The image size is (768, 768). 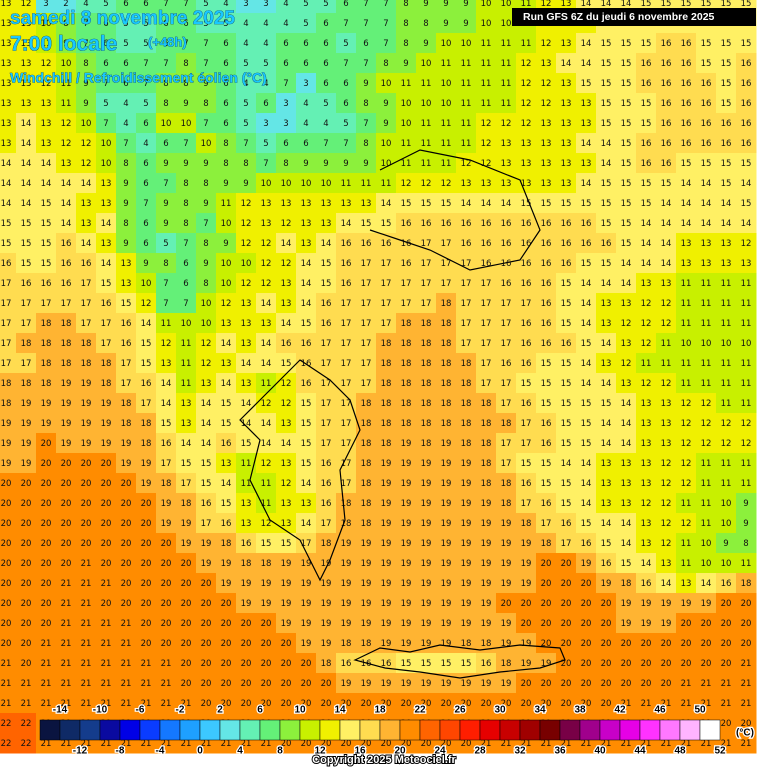 What do you see at coordinates (106, 644) in the screenshot?
I see `windchill-value: 21` at bounding box center [106, 644].